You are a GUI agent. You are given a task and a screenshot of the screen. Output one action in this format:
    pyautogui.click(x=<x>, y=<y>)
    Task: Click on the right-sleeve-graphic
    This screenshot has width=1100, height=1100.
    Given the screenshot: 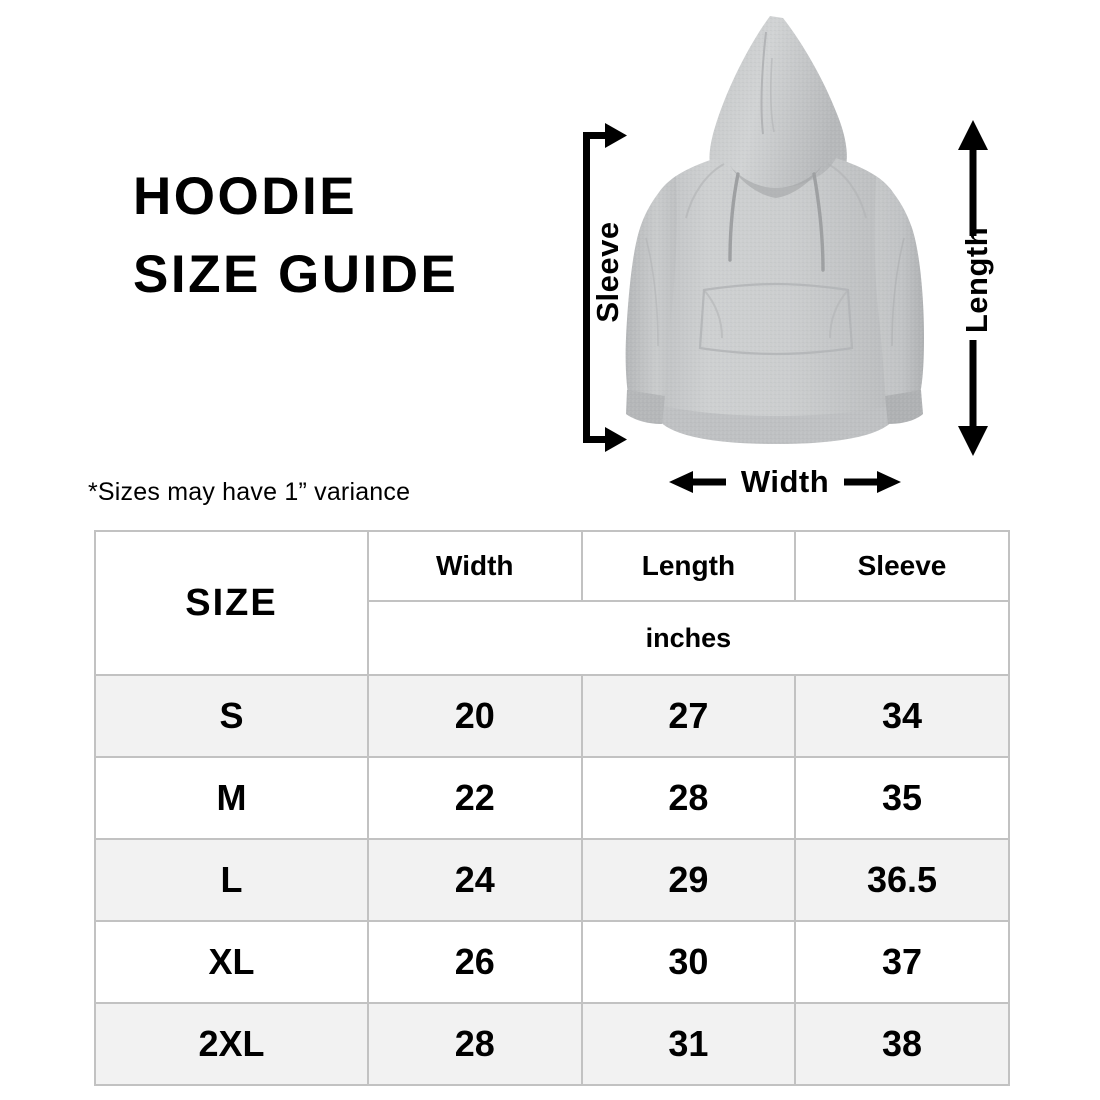 What is the action you would take?
    pyautogui.click(x=899, y=300)
    